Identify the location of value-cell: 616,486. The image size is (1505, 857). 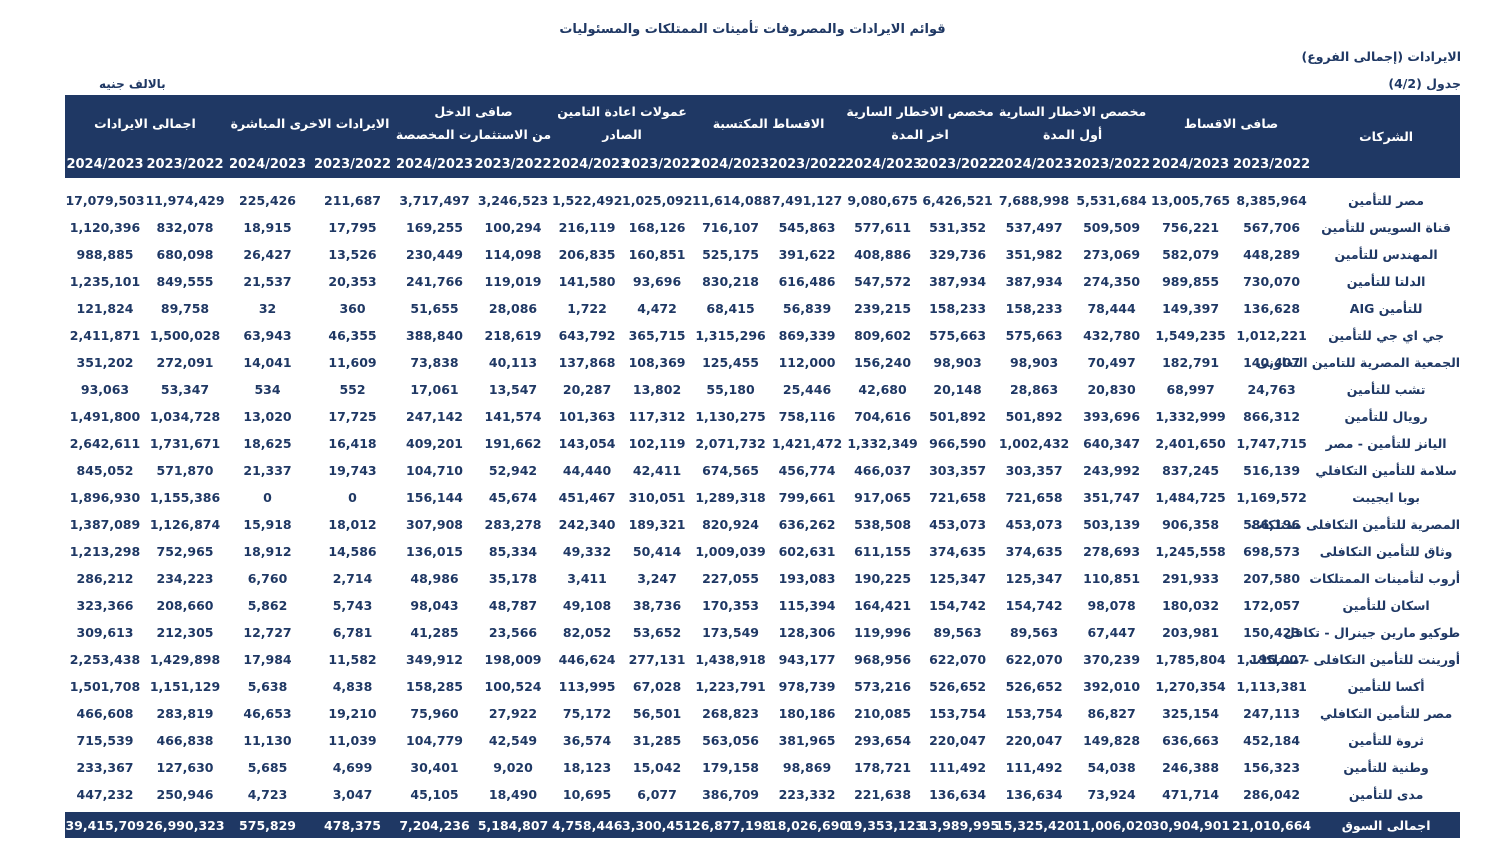
(807, 281).